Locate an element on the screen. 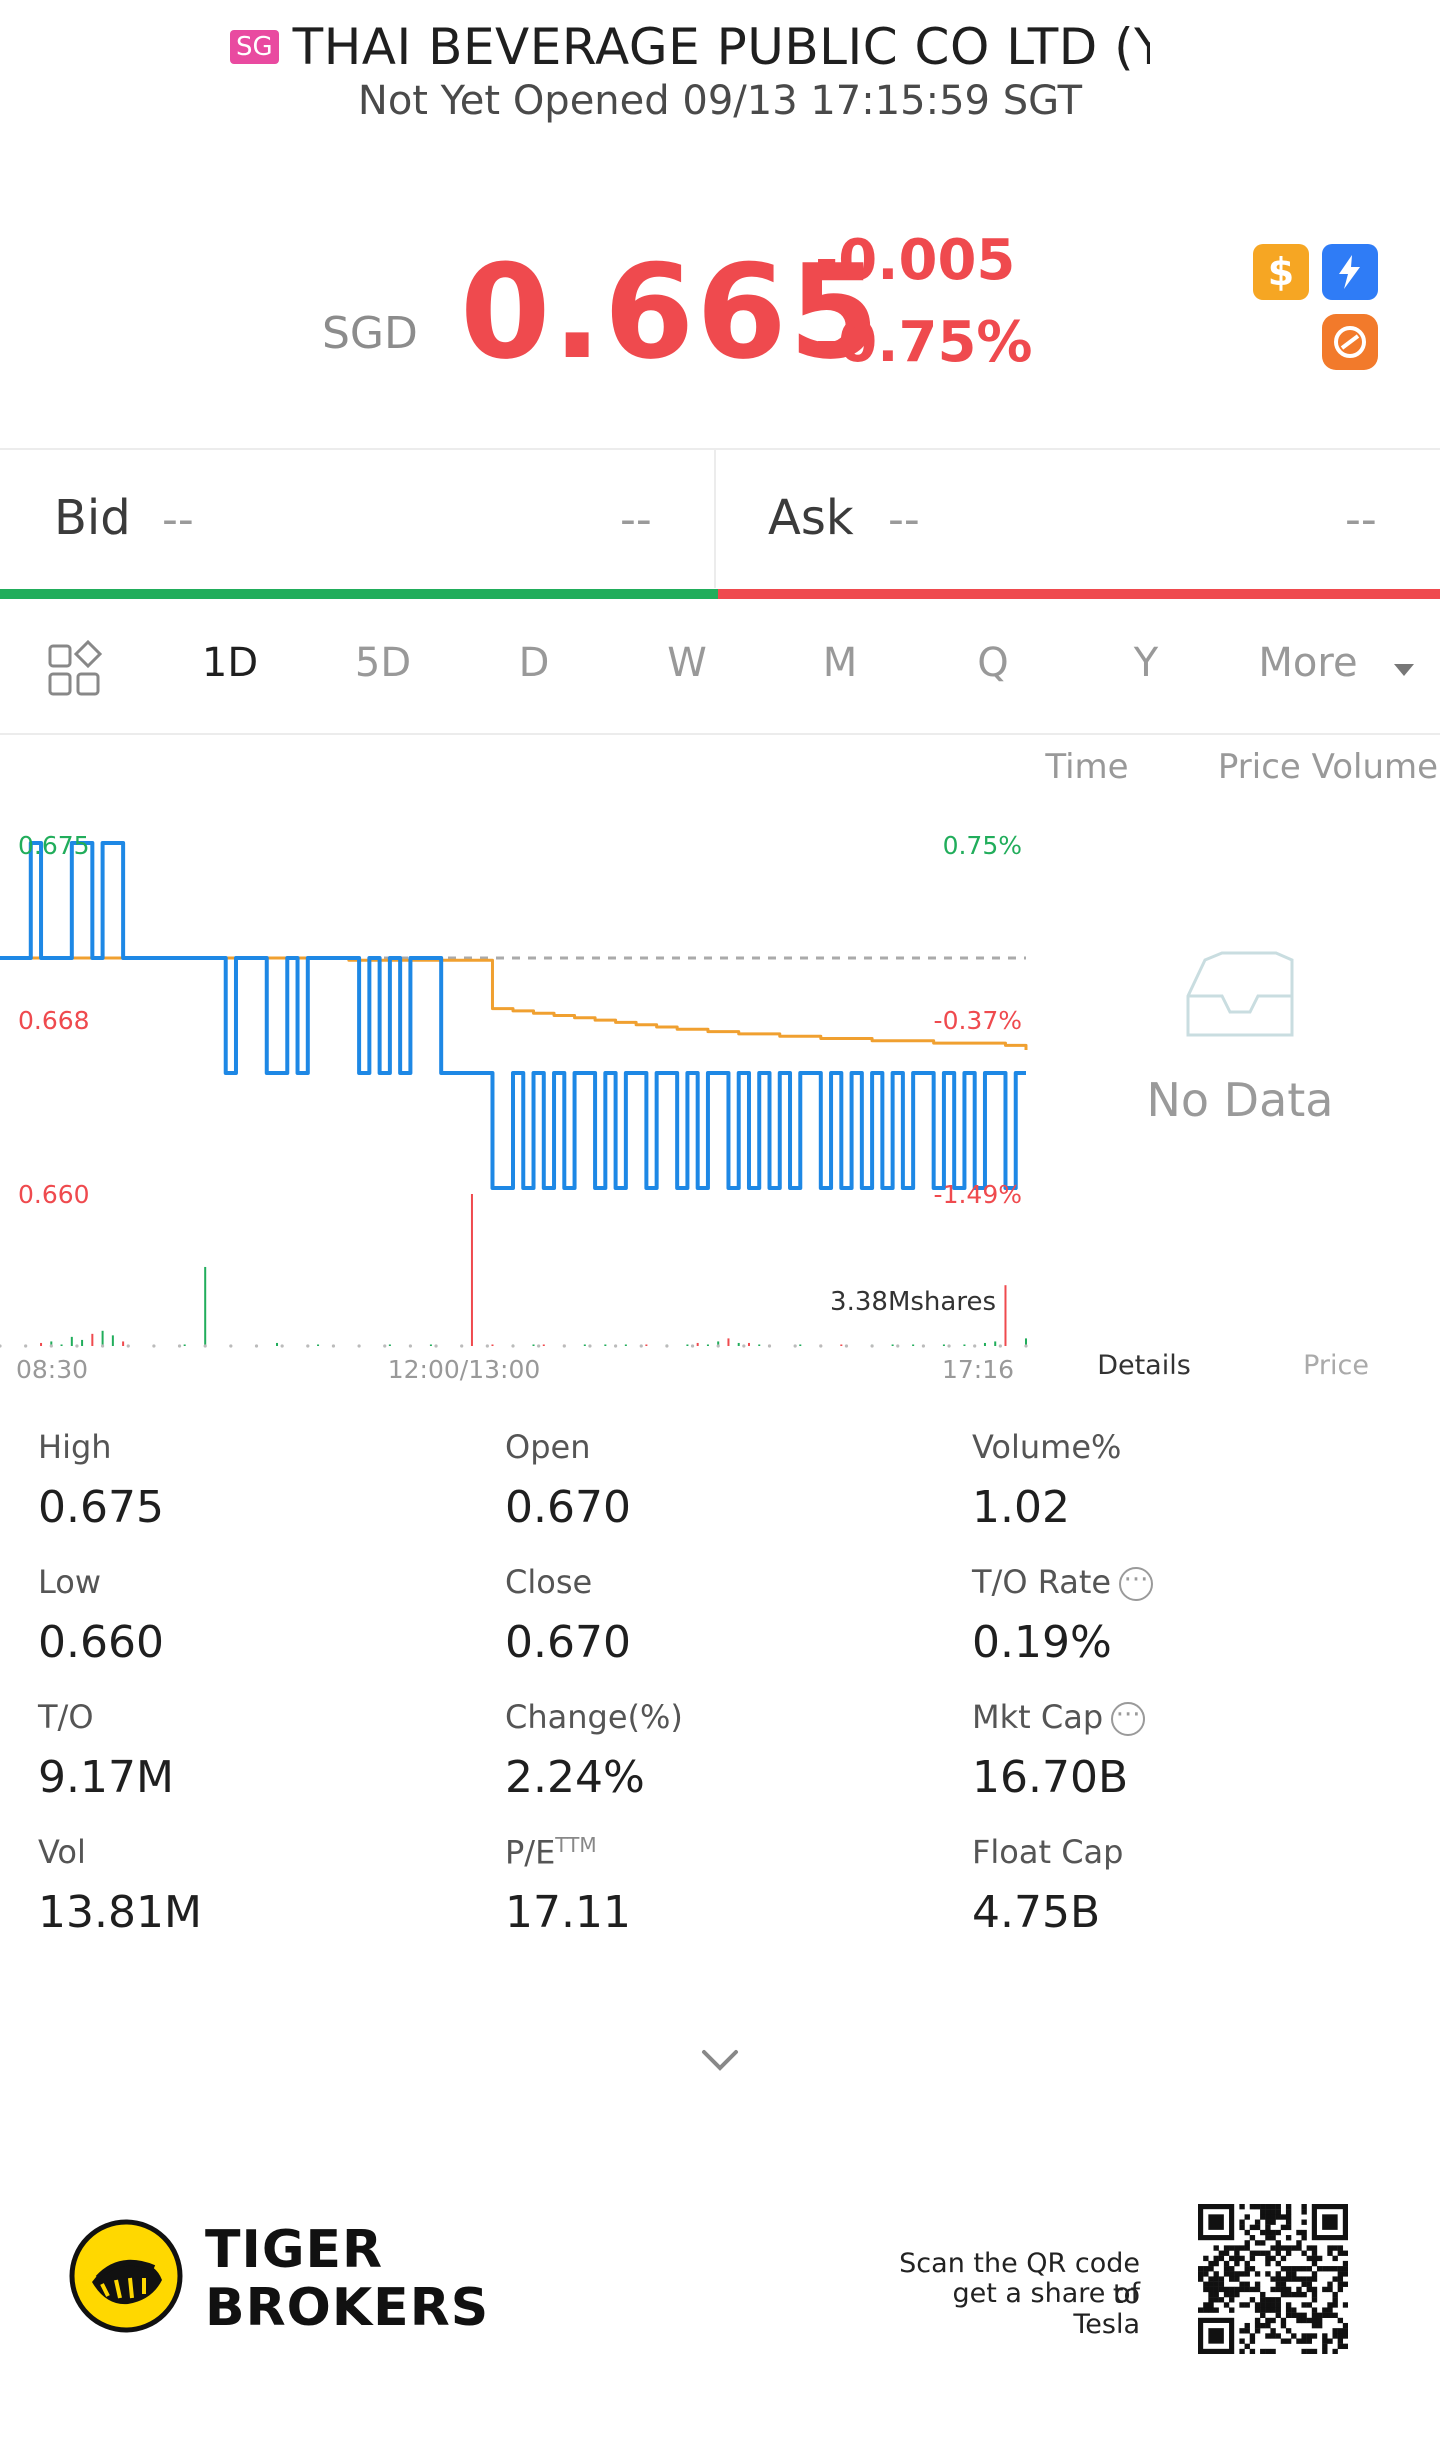 The width and height of the screenshot is (1440, 2442). stat-label-float-cap: Float Cap is located at coordinates (1048, 1852).